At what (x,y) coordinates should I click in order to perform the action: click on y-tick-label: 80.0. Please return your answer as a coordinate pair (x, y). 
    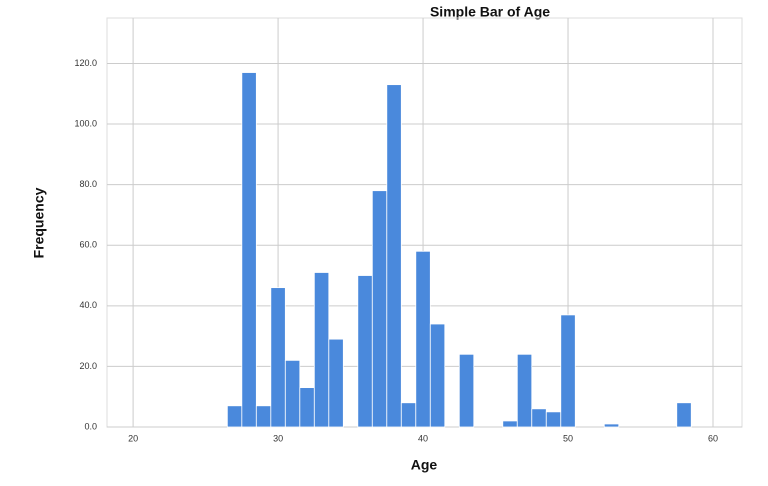
    Looking at the image, I should click on (88, 184).